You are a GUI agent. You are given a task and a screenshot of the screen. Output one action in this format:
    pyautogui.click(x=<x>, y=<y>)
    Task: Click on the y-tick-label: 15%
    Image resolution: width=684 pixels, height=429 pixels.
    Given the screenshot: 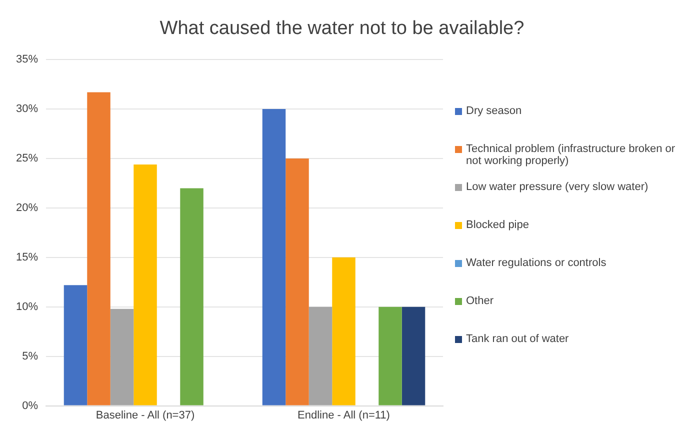 What is the action you would take?
    pyautogui.click(x=27, y=257)
    